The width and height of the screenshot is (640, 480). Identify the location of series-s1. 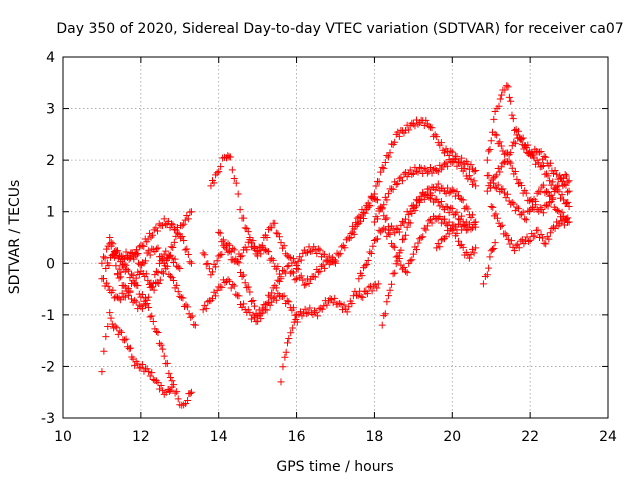
(137, 353).